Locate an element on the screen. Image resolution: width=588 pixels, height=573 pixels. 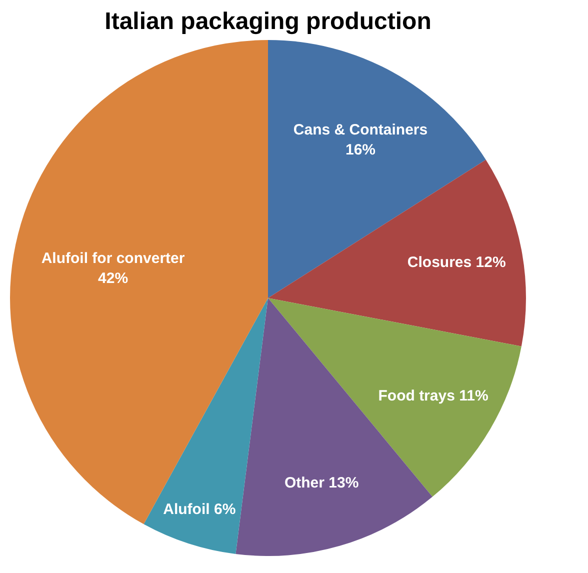
slice-label: Other 13% is located at coordinates (321, 483).